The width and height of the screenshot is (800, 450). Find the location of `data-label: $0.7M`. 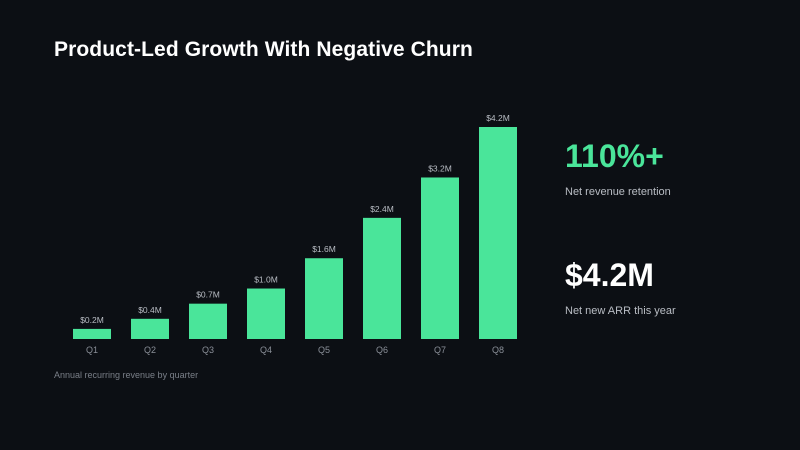

data-label: $0.7M is located at coordinates (208, 295).